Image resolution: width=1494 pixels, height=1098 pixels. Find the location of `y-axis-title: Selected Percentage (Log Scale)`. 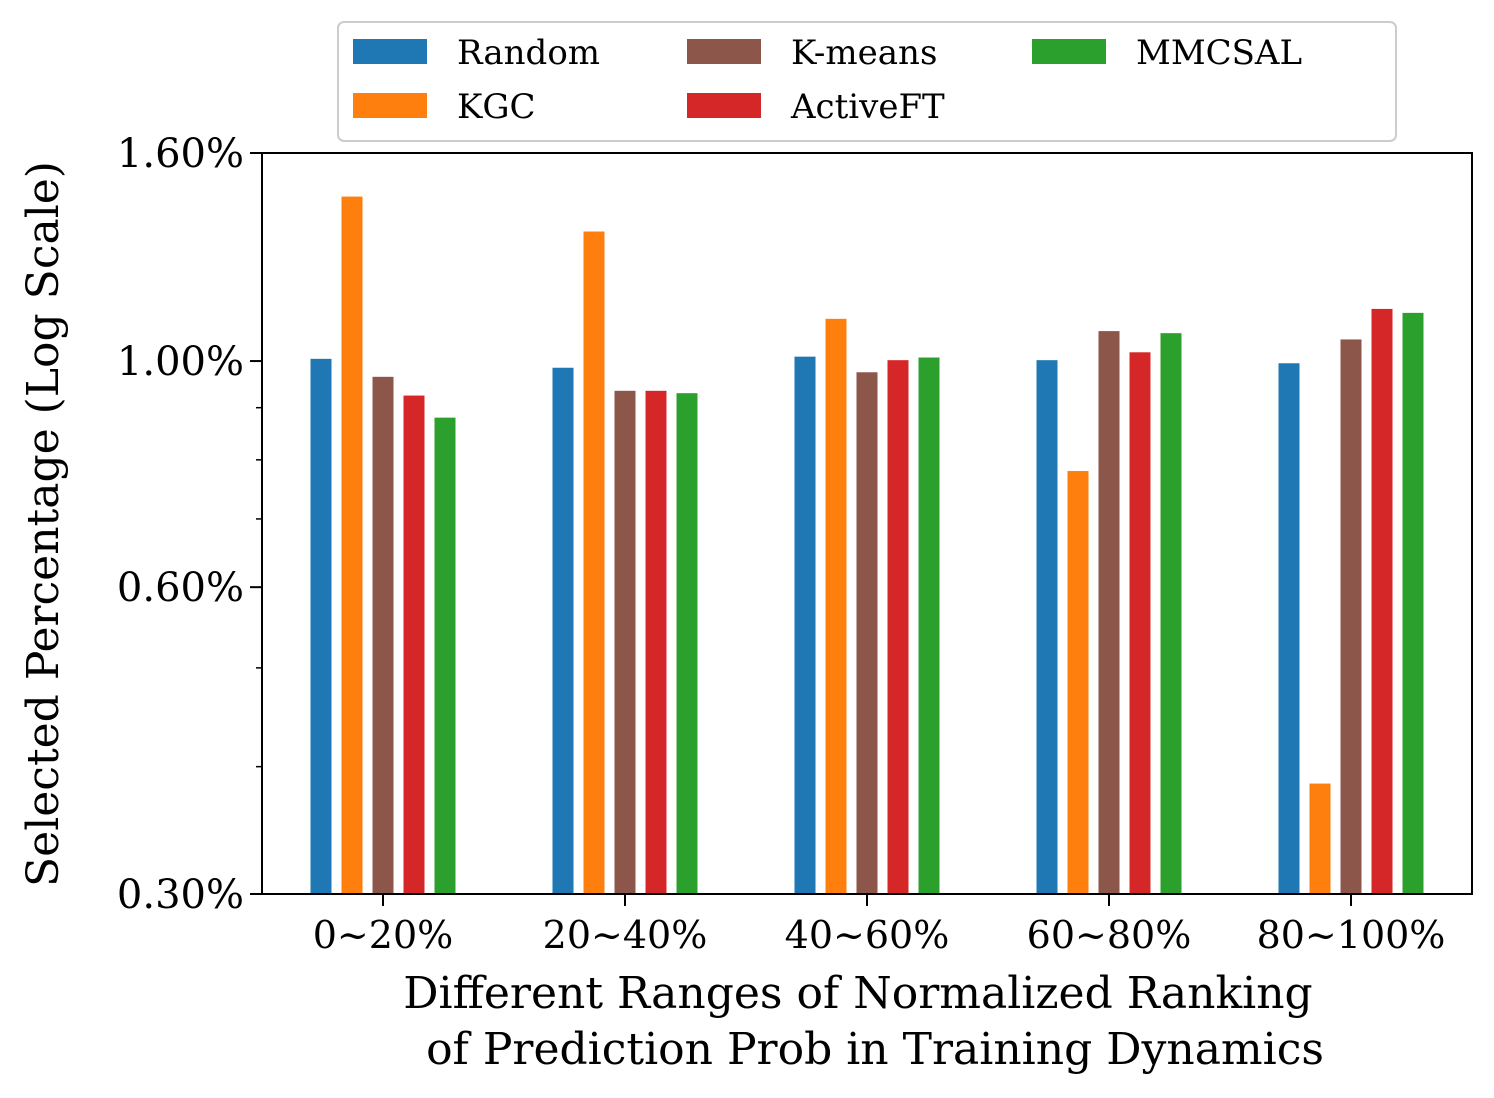

y-axis-title: Selected Percentage (Log Scale) is located at coordinates (43, 524).